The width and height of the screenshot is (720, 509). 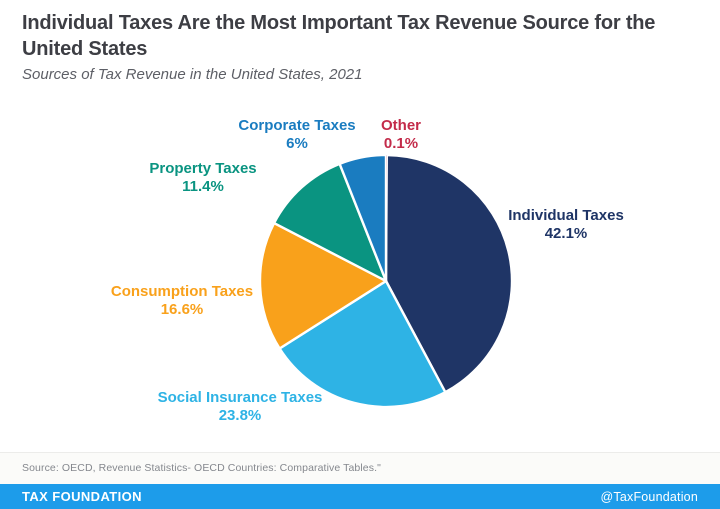 What do you see at coordinates (566, 233) in the screenshot?
I see `slice-value-text: 42.1%` at bounding box center [566, 233].